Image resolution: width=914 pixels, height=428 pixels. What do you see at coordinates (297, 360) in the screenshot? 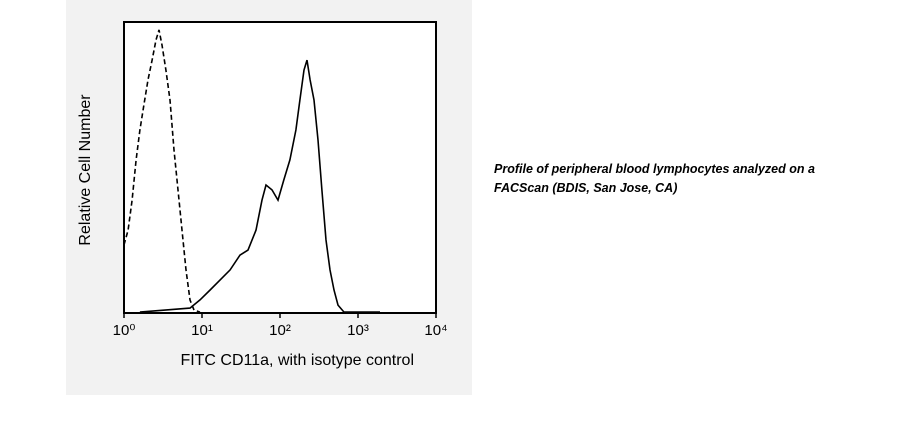
I see `x-axis-label: FITC CD11a, with isotype control` at bounding box center [297, 360].